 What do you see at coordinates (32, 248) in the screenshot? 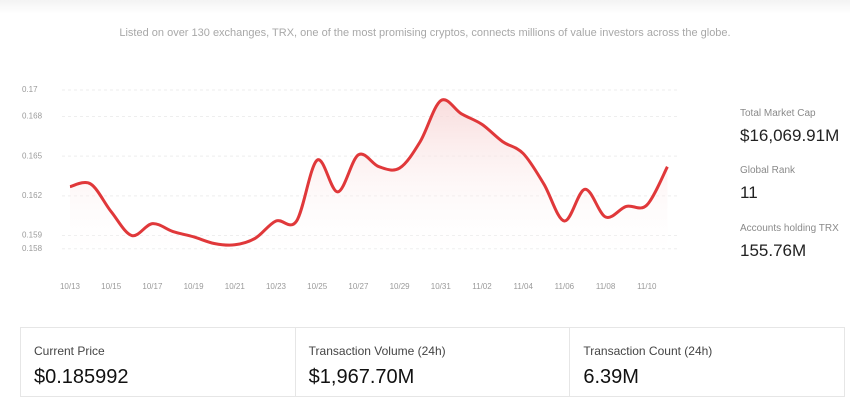
I see `y-tick-label: 0.158` at bounding box center [32, 248].